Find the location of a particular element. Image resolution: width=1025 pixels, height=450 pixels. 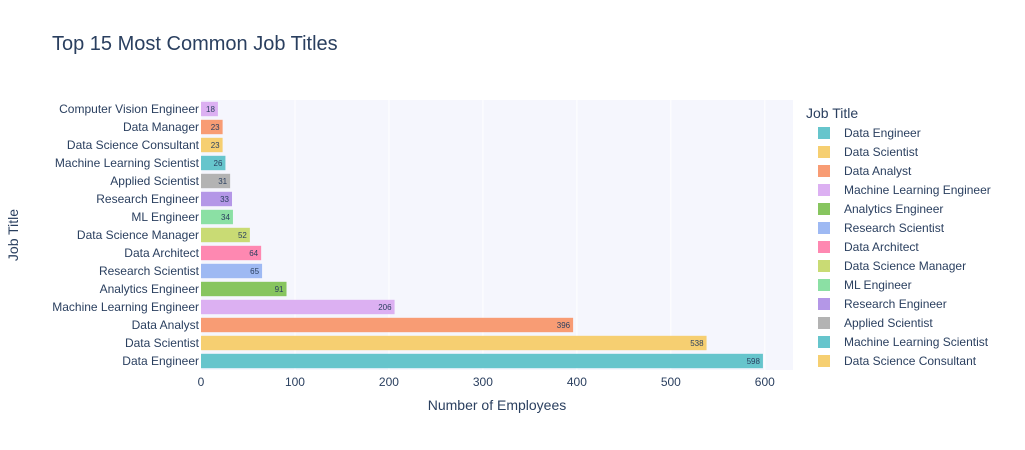

bar-value-label: 206 is located at coordinates (385, 307).